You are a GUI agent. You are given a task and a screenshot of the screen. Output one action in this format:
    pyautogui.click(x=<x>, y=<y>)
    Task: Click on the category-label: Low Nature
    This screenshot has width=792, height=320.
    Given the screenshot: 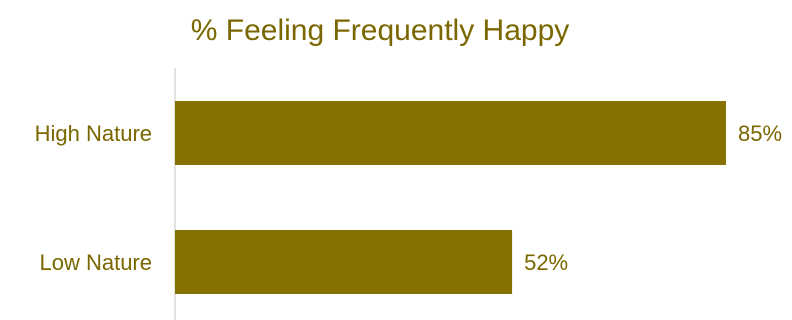 What is the action you would take?
    pyautogui.click(x=95, y=262)
    